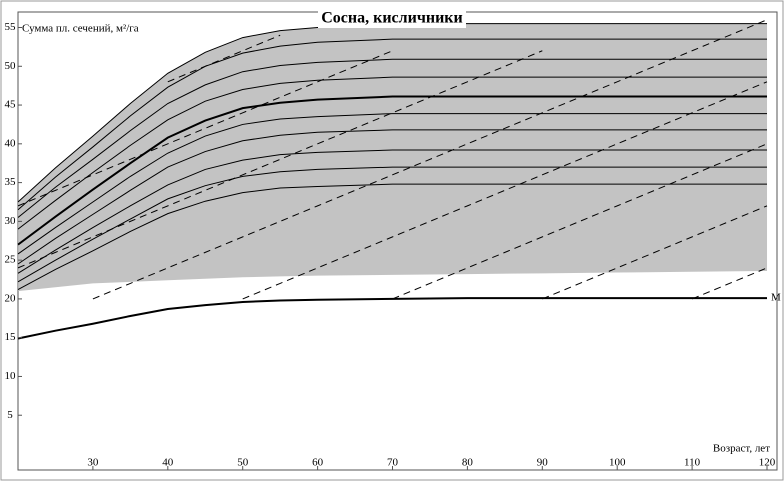 This screenshot has height=481, width=784. I want to click on x-tick-label: 120, so click(767, 463).